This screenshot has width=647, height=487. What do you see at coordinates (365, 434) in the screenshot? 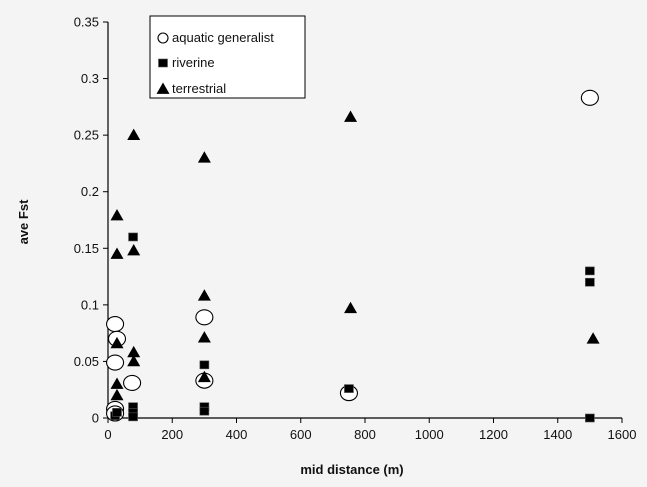
I see `x-tick-label: 800` at bounding box center [365, 434].